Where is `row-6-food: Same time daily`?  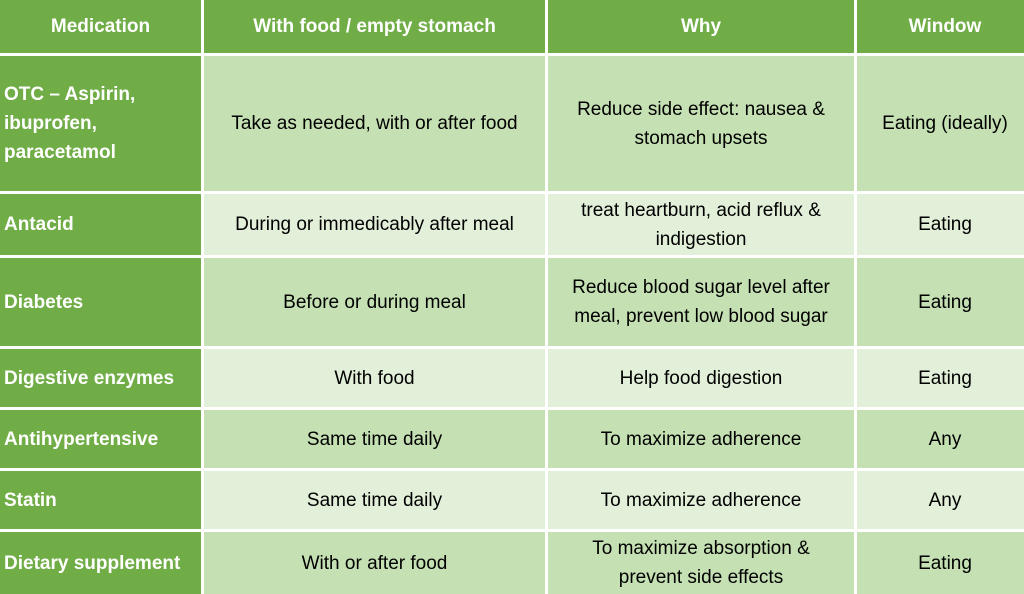 row-6-food: Same time daily is located at coordinates (374, 500).